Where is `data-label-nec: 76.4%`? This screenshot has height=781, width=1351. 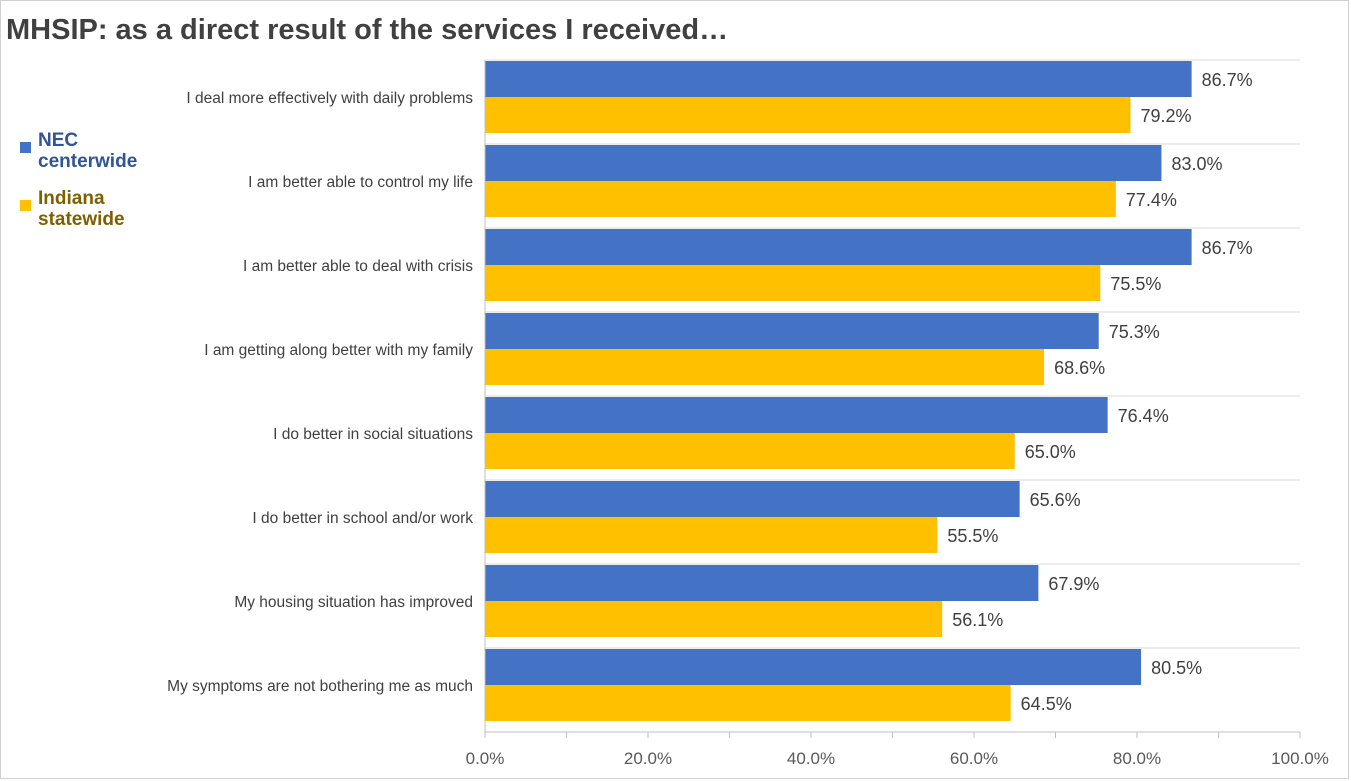 data-label-nec: 76.4% is located at coordinates (1143, 416).